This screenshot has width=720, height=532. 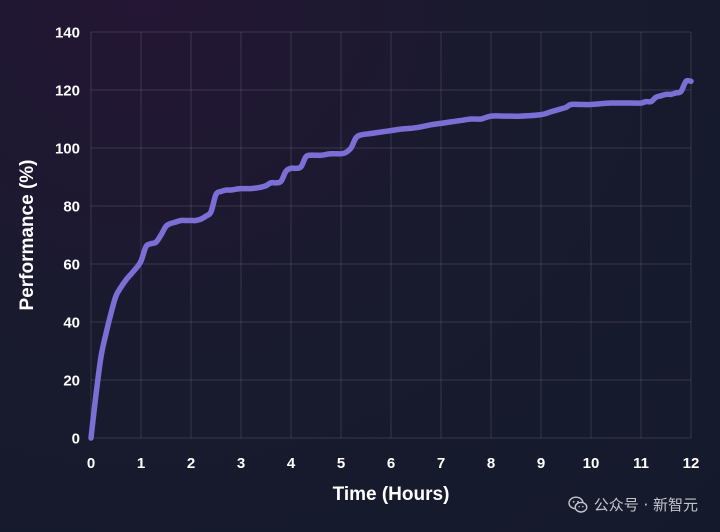 What do you see at coordinates (391, 463) in the screenshot?
I see `x-tick-label: 6` at bounding box center [391, 463].